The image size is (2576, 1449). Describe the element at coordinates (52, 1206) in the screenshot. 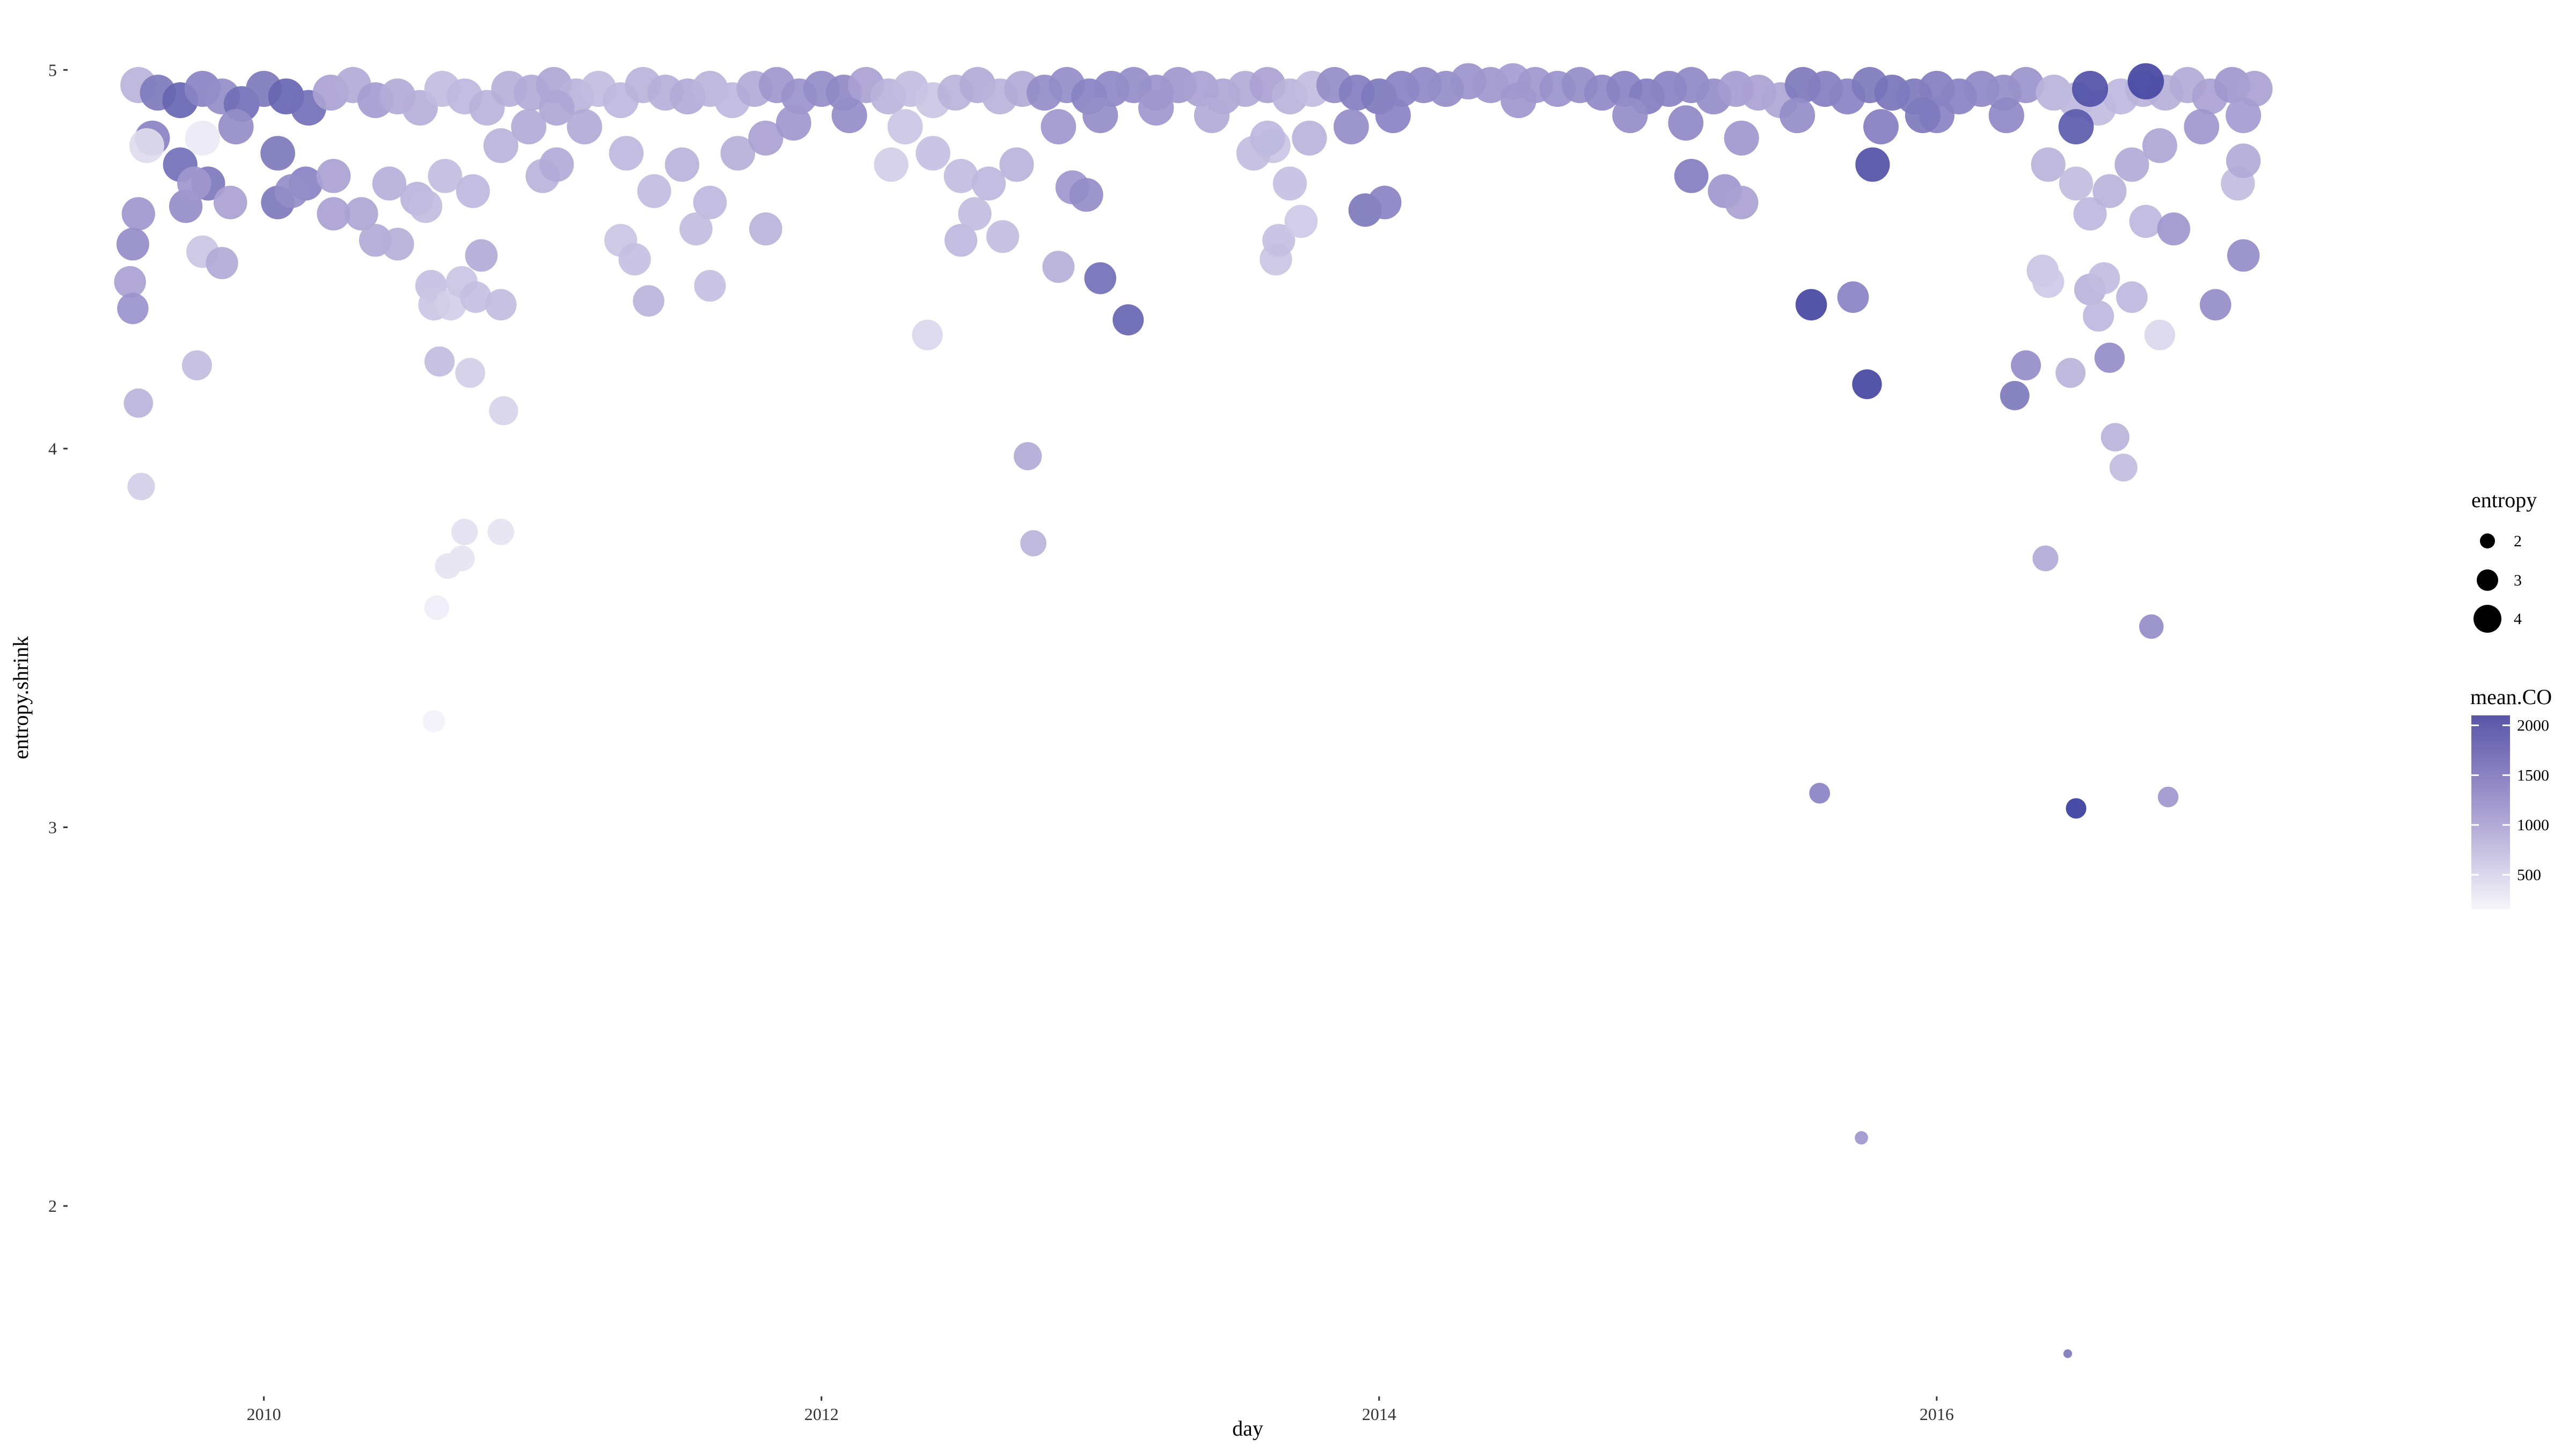

I see `y-tick-label: 2` at that location.